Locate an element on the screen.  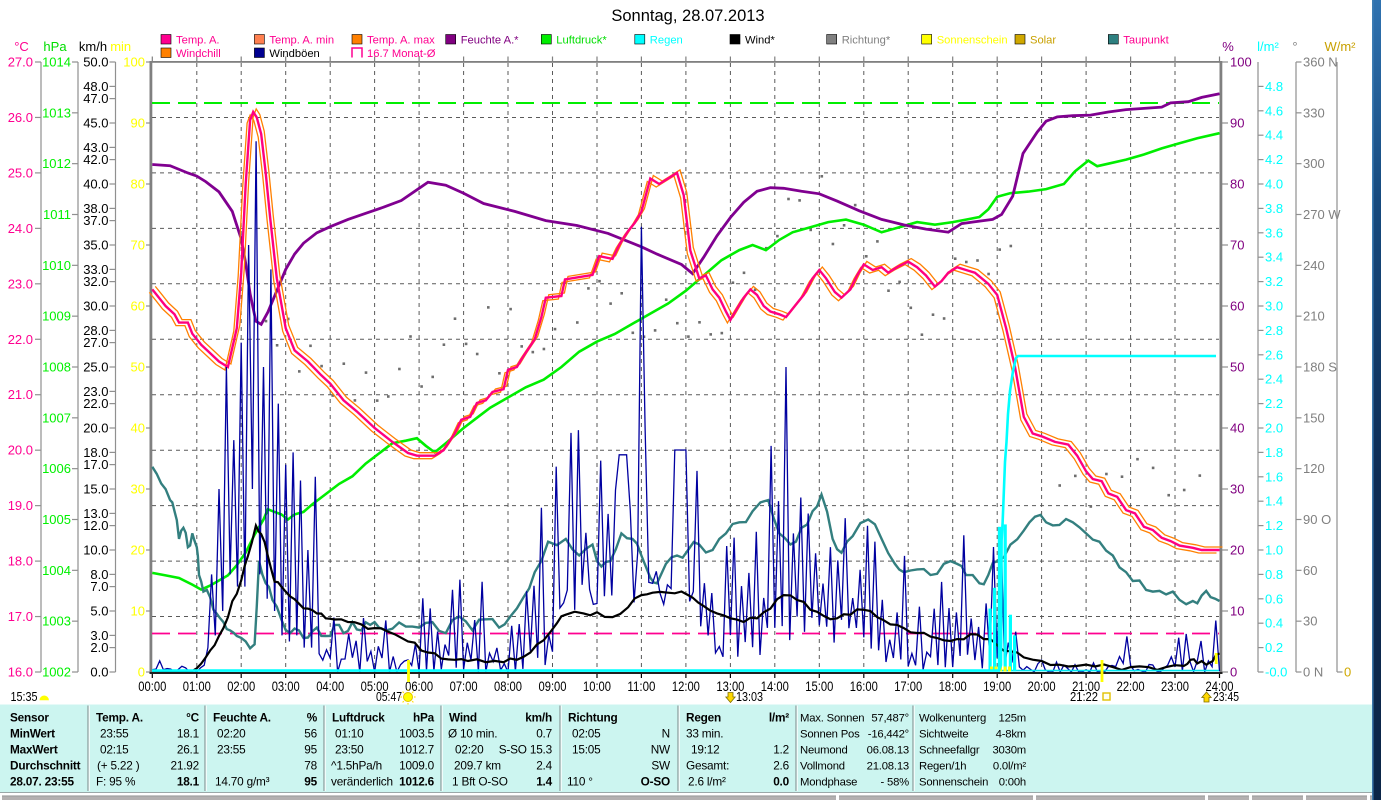
svg-text: 48.0 is located at coordinates (95, 86).